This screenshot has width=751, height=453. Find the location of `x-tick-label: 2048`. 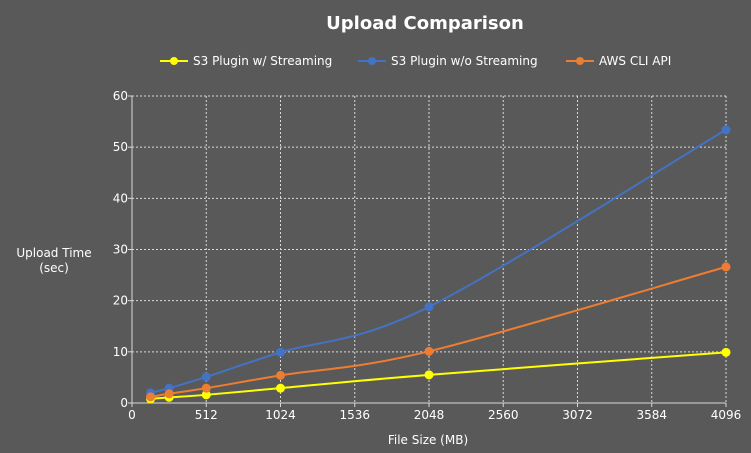

x-tick-label: 2048 is located at coordinates (429, 415).